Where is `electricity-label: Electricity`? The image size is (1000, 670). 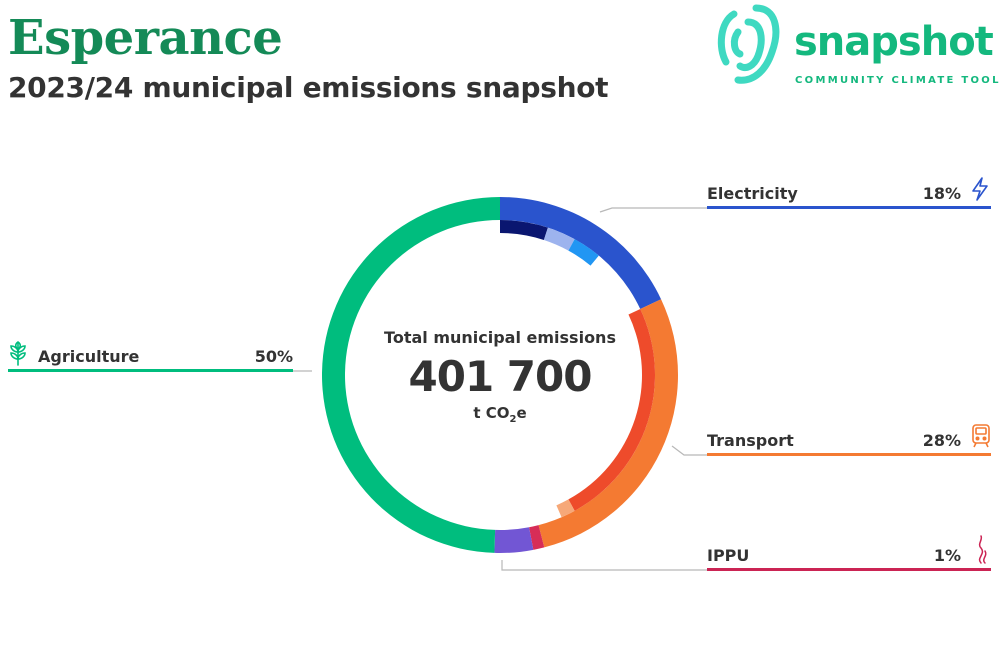
electricity-label: Electricity is located at coordinates (752, 193).